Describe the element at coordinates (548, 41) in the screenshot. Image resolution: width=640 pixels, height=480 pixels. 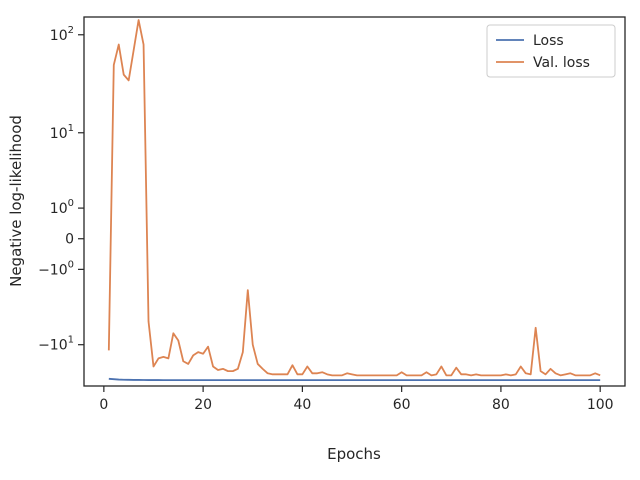
I see `legend-entry-label: Loss` at that location.